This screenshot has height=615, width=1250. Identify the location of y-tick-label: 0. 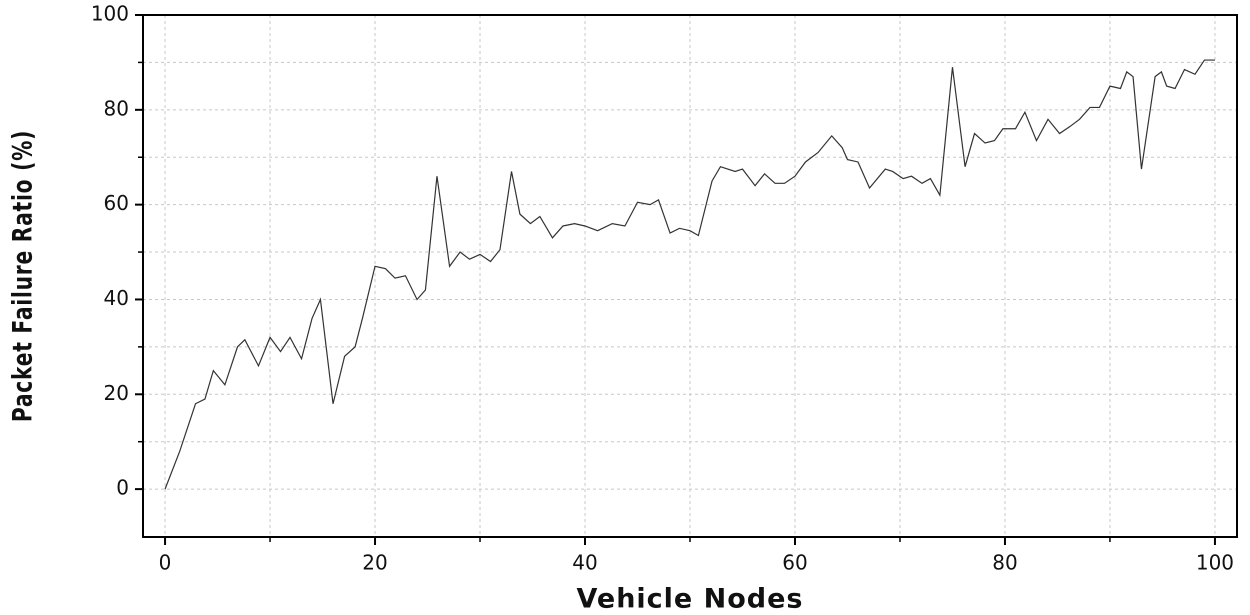
(122, 488).